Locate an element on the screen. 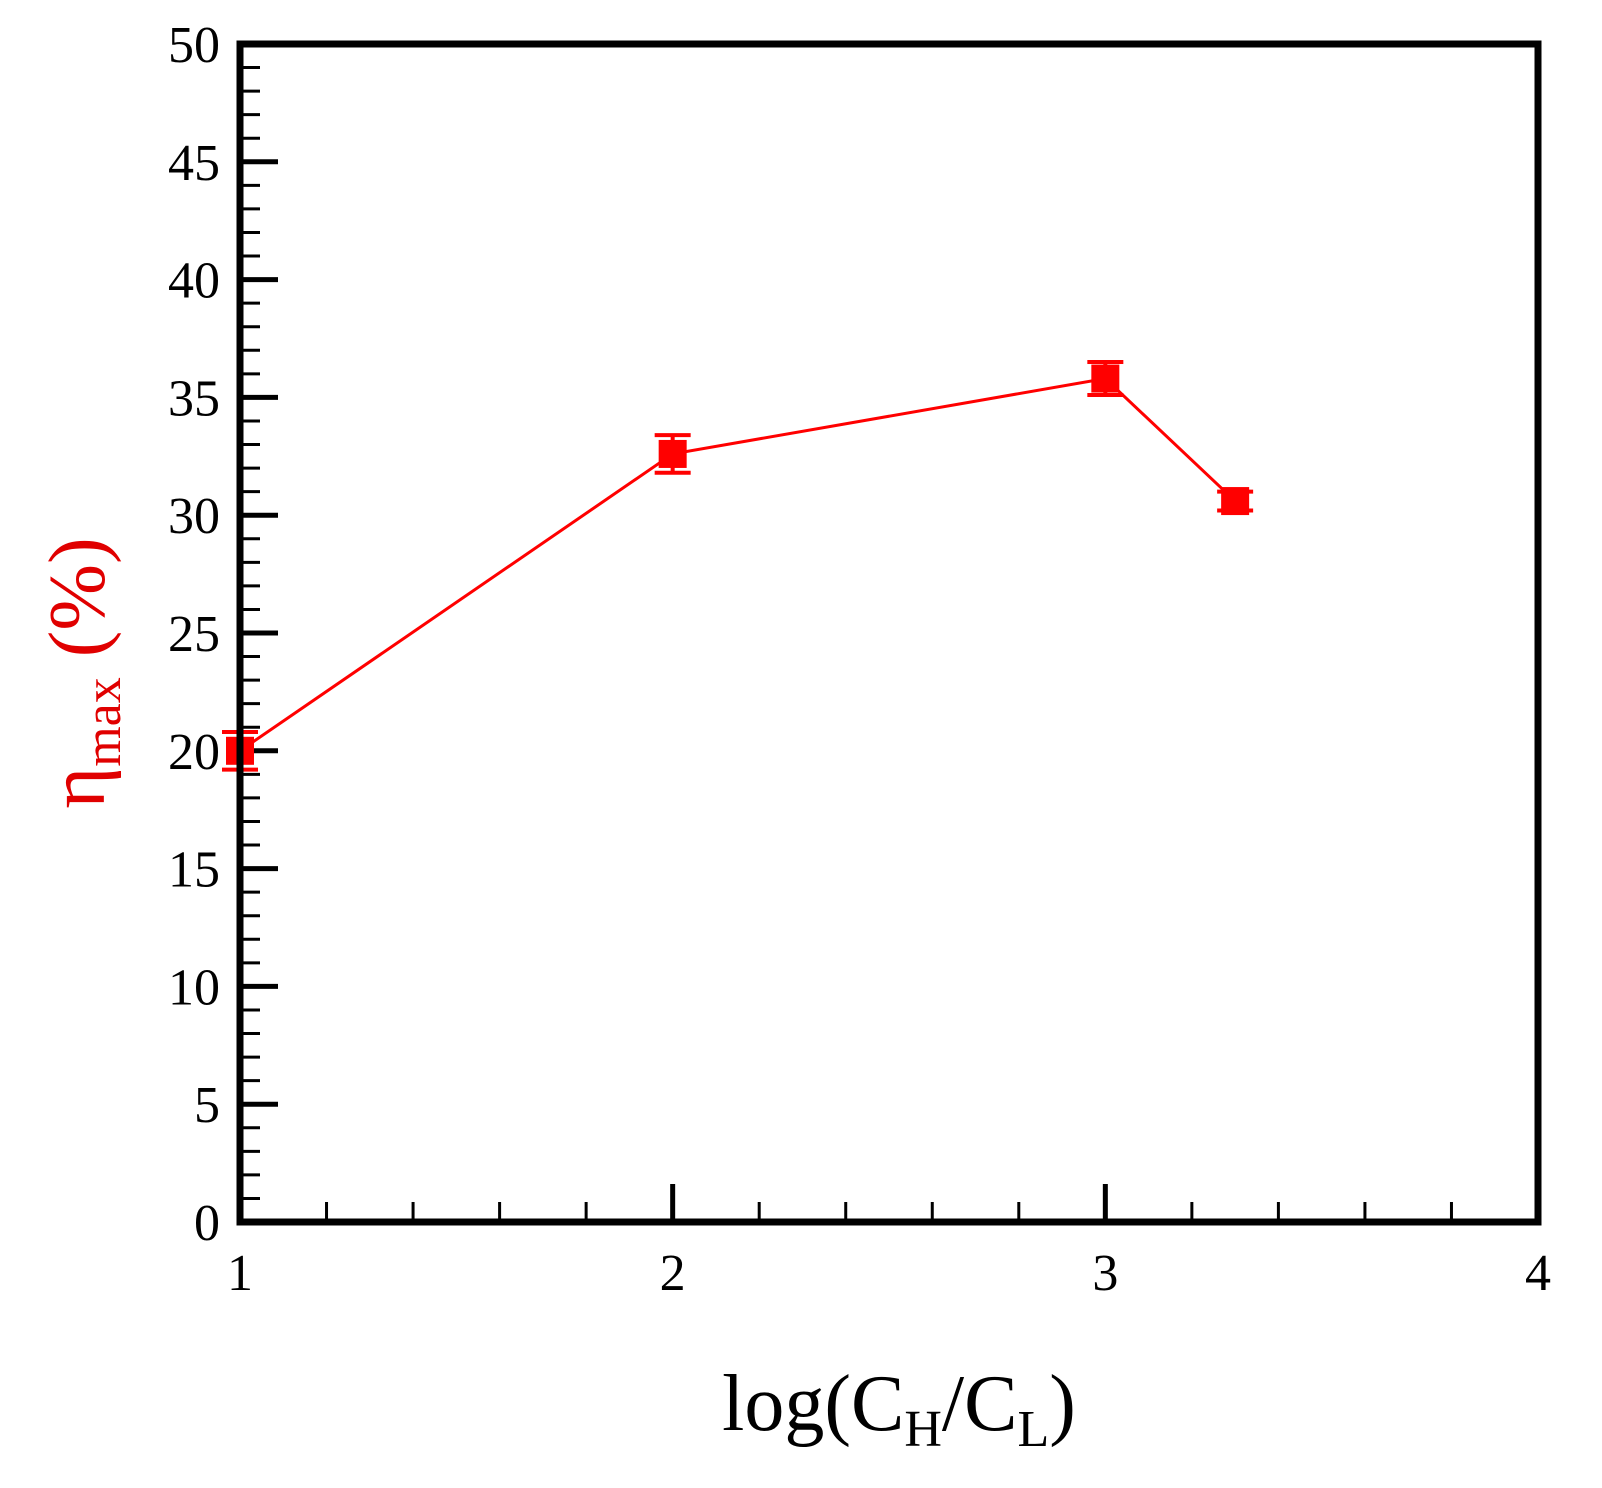 The image size is (1602, 1488). y-tick-label: 5 is located at coordinates (207, 1105).